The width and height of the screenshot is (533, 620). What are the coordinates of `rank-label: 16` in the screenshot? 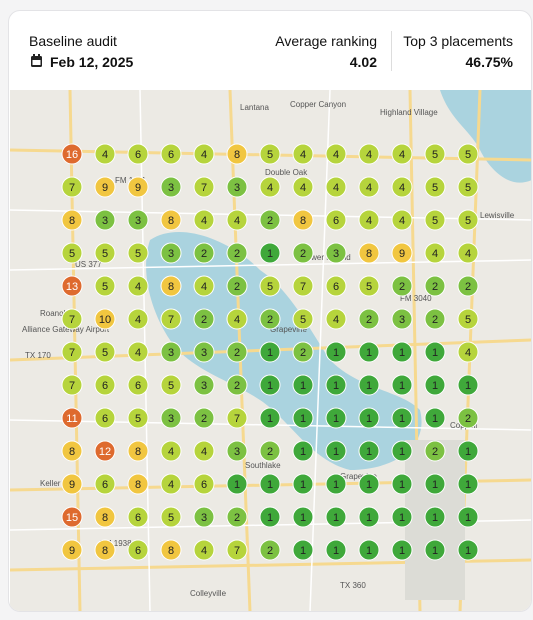 It's located at (72, 155).